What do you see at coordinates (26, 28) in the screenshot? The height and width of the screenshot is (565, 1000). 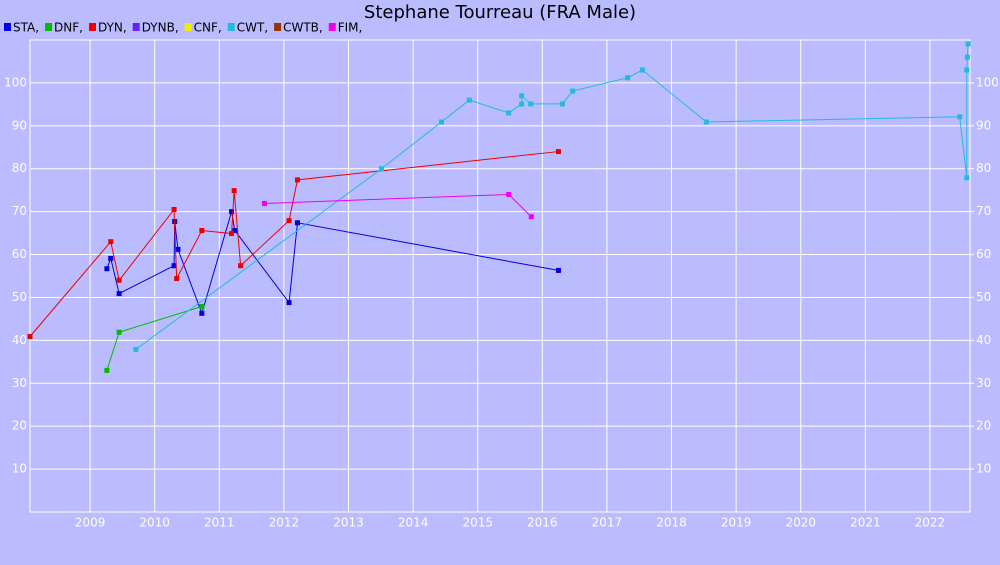 I see `legend-label: STA,` at bounding box center [26, 28].